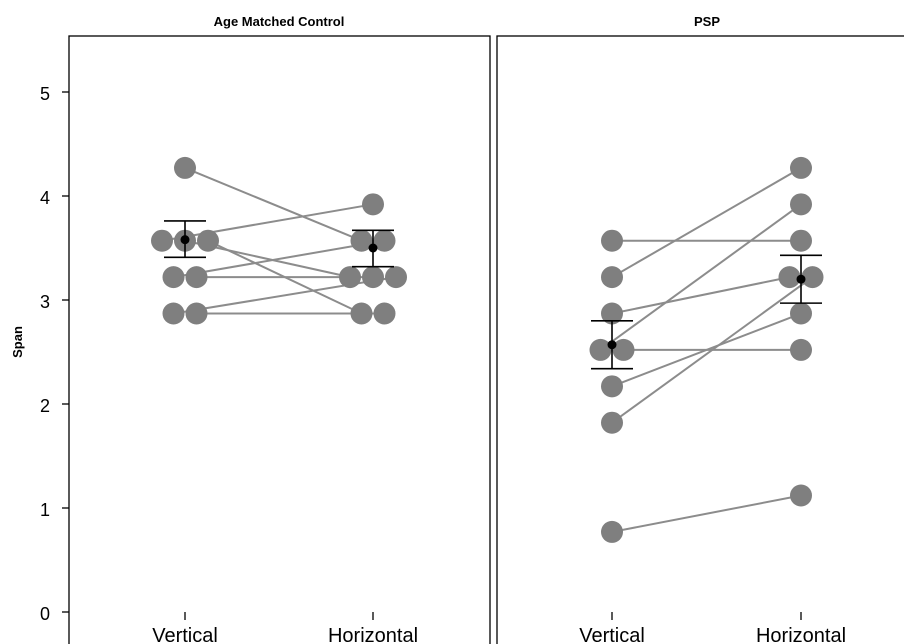 This screenshot has height=644, width=904. What do you see at coordinates (45, 614) in the screenshot?
I see `y-tick-label: 0` at bounding box center [45, 614].